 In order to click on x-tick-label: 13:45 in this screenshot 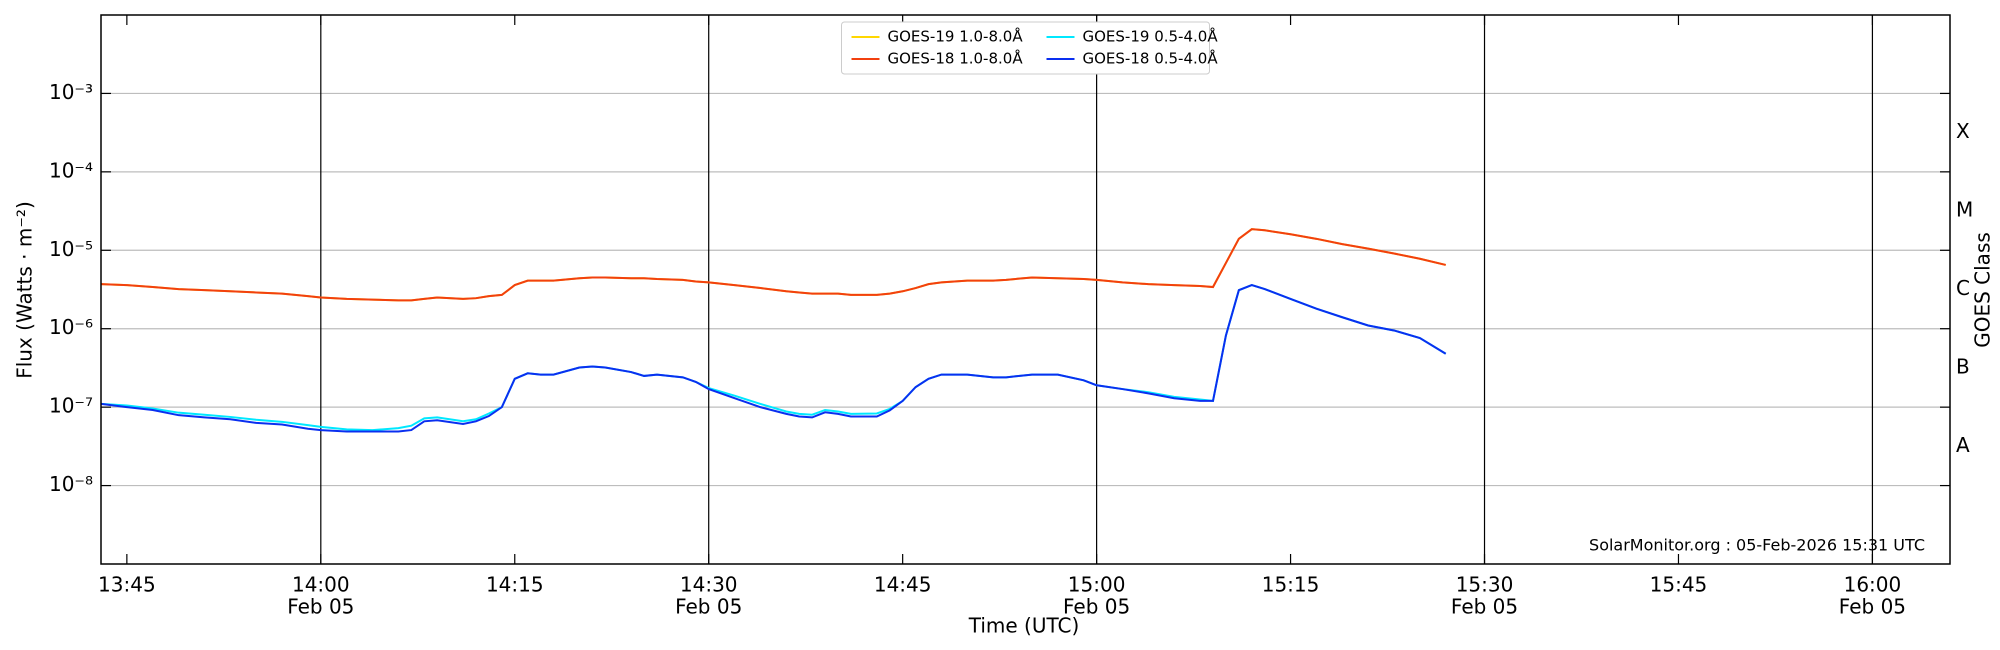, I will do `click(127, 585)`.